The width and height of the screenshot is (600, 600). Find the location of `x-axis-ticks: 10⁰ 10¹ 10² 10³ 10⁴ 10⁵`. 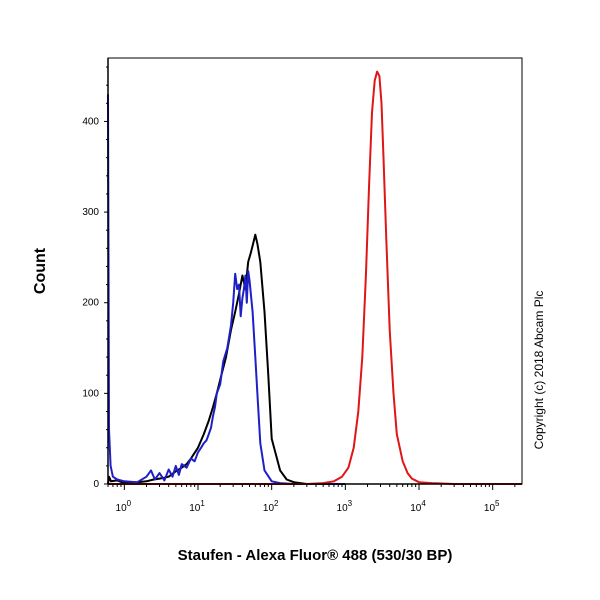

x-axis-ticks: 10⁰ 10¹ 10² 10³ 10⁴ 10⁵ is located at coordinates (311, 499).